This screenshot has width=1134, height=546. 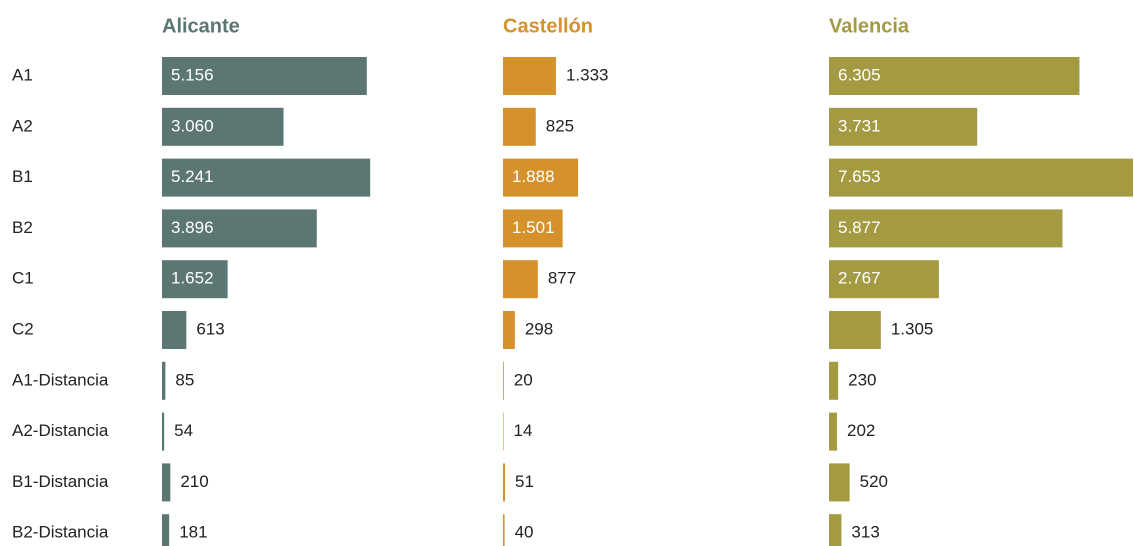 I want to click on category-label: A1, so click(x=22, y=74).